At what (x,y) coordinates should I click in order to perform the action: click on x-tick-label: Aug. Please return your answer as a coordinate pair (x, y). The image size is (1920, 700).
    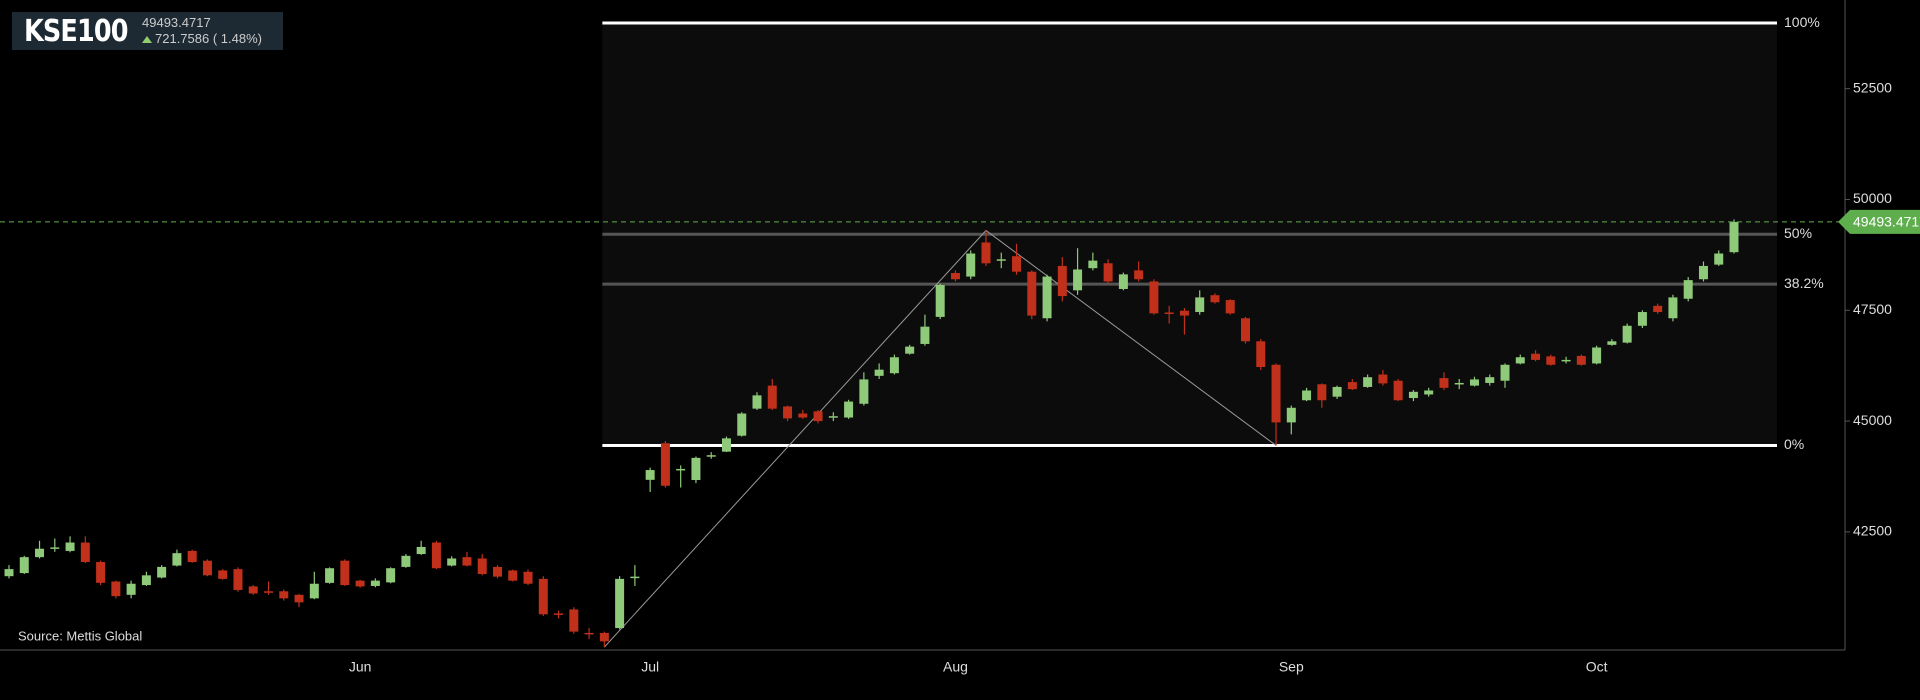
    Looking at the image, I should click on (955, 667).